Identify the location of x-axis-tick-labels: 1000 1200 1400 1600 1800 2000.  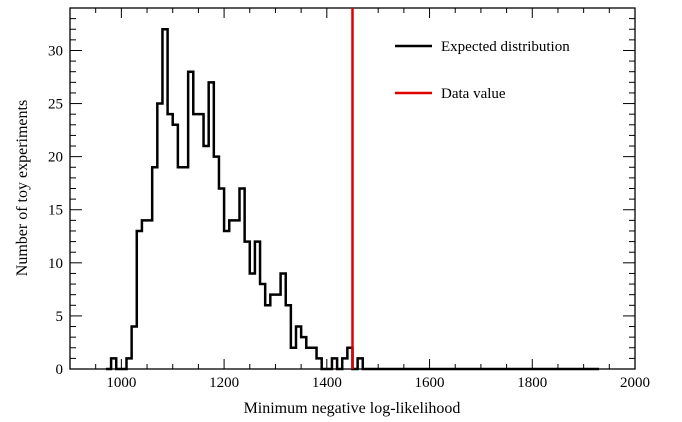
(378, 383).